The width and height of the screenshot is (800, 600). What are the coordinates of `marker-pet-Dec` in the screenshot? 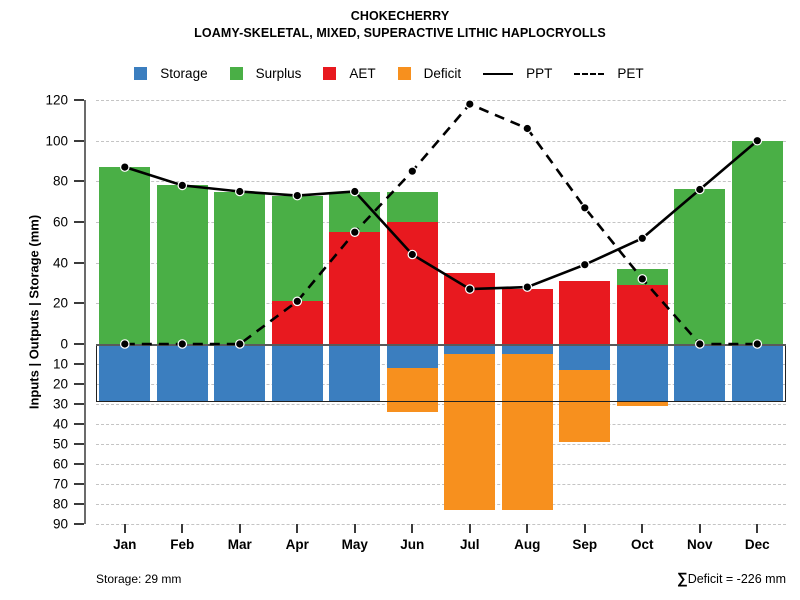 It's located at (757, 344).